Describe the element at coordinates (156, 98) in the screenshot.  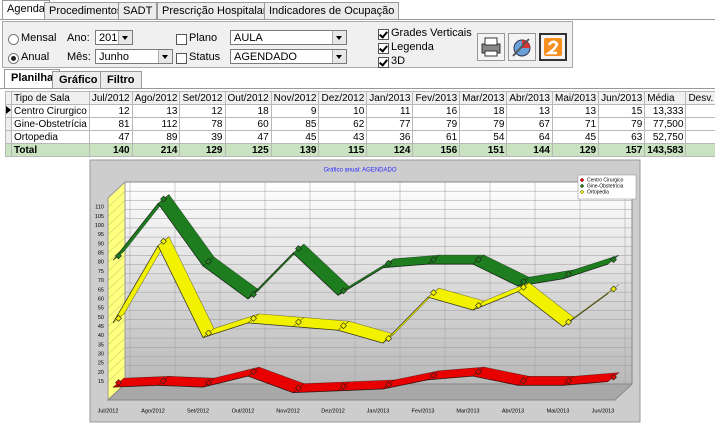
I see `header-cell: Ago/2012` at that location.